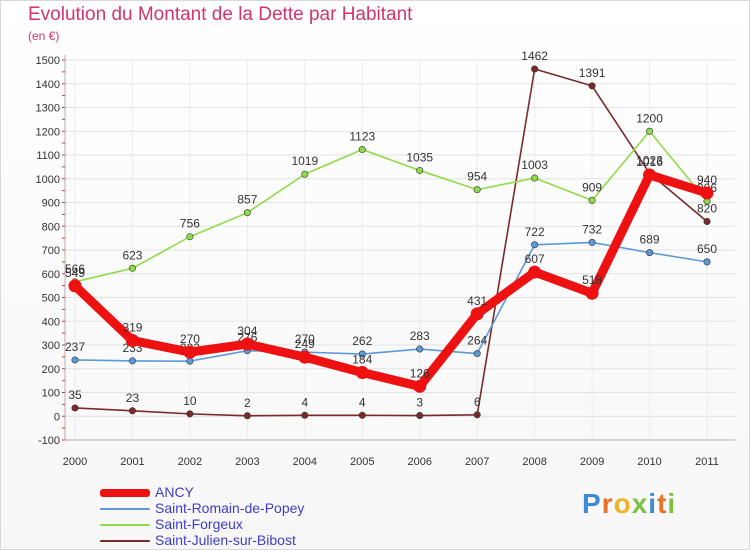 The height and width of the screenshot is (550, 750). What do you see at coordinates (419, 462) in the screenshot?
I see `x-tick-label: 2006` at bounding box center [419, 462].